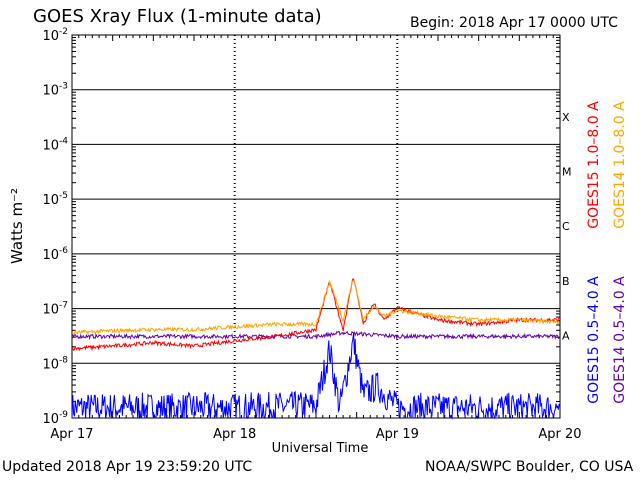  Describe the element at coordinates (566, 117) in the screenshot. I see `flare-class-label: X` at that location.